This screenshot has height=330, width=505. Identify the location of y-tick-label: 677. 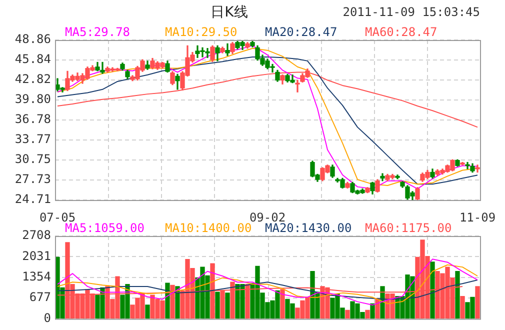
(40, 297).